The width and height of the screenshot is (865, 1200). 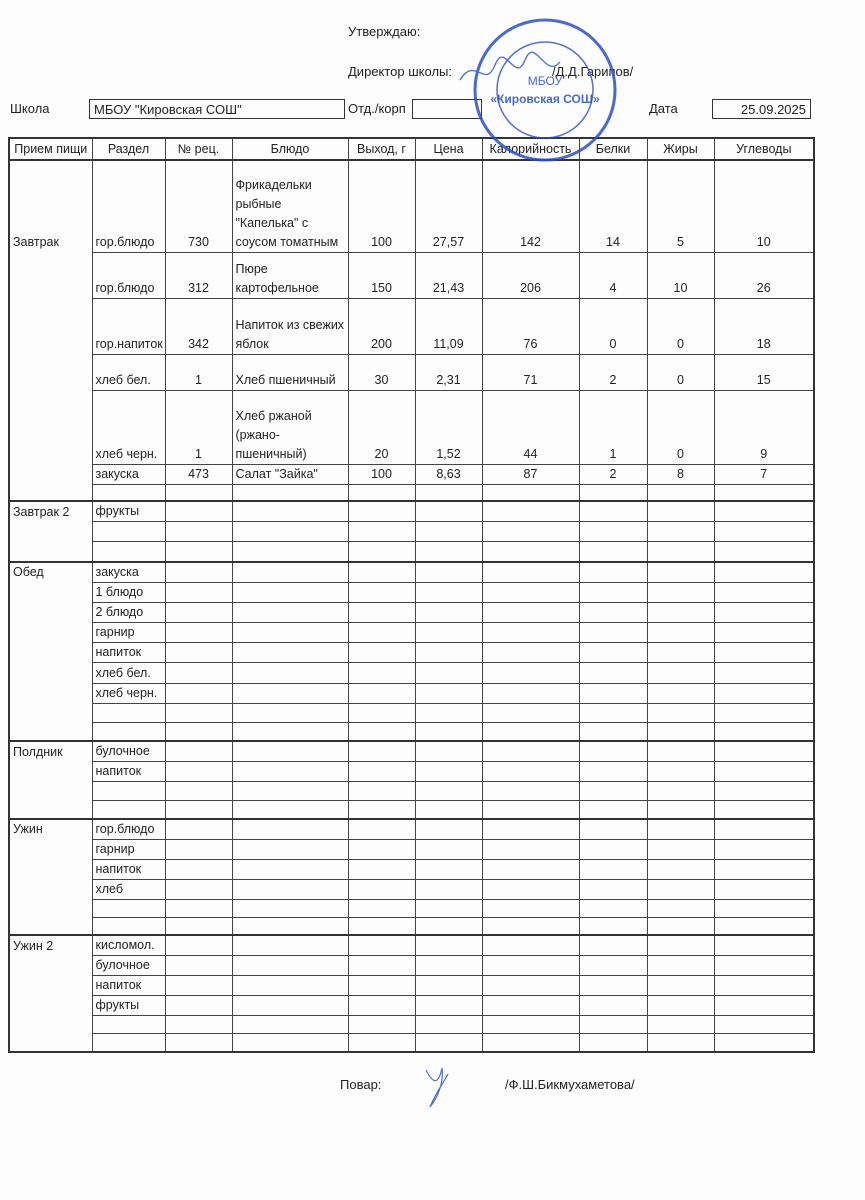 I want to click on table-cell: 11,09, so click(x=448, y=326).